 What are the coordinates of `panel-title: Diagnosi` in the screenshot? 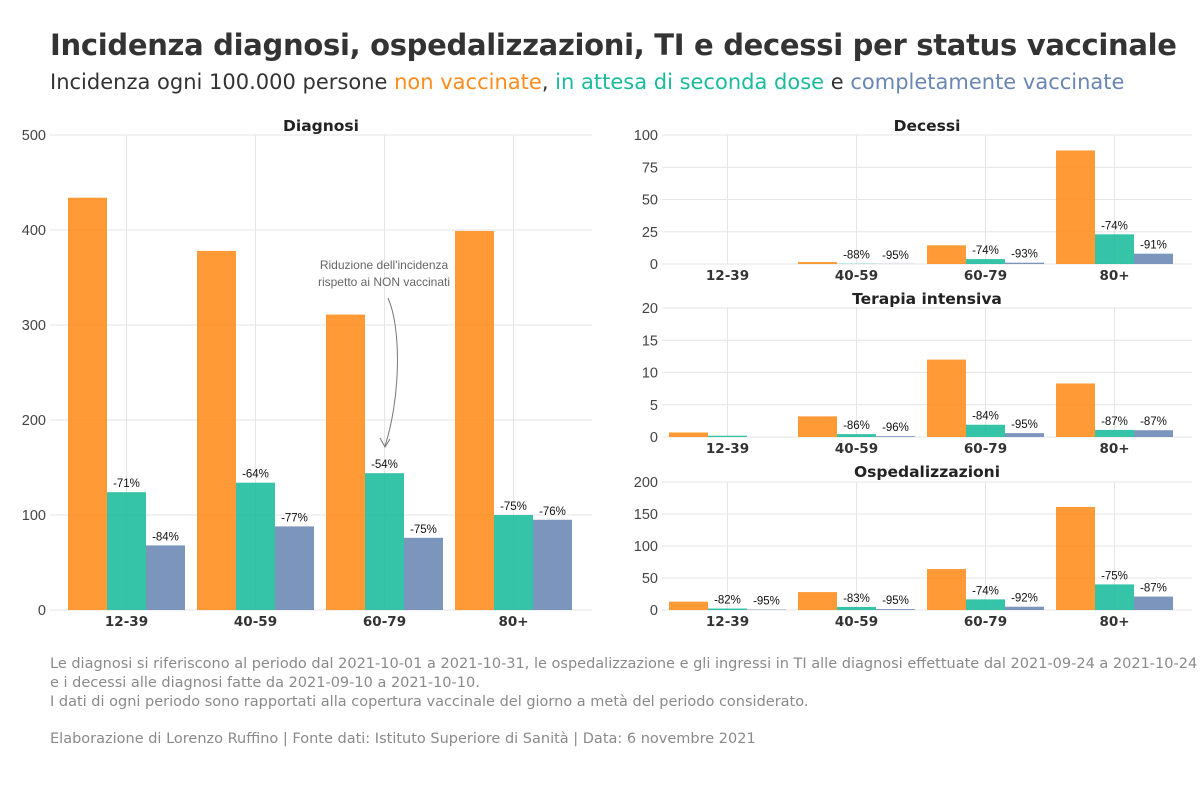 It's located at (321, 126).